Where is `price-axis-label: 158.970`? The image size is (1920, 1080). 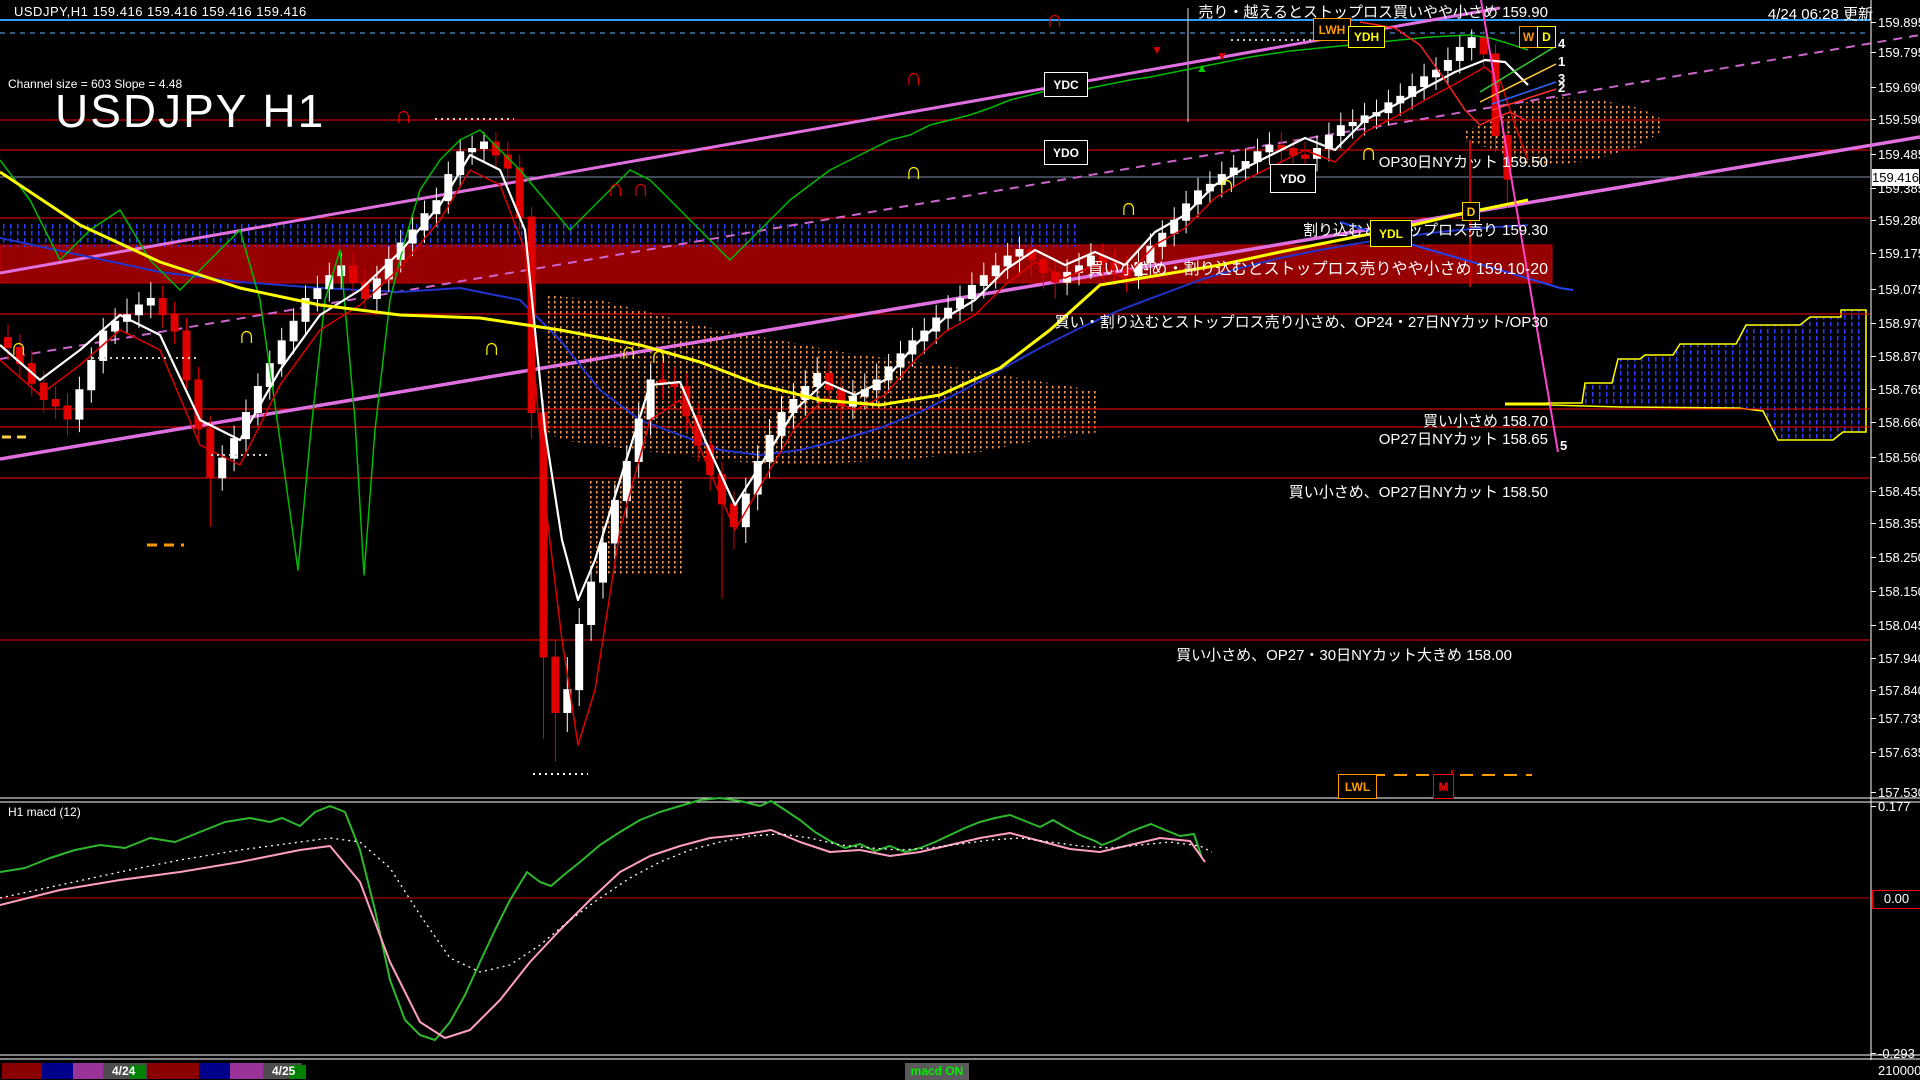 price-axis-label: 158.970 is located at coordinates (1895, 323).